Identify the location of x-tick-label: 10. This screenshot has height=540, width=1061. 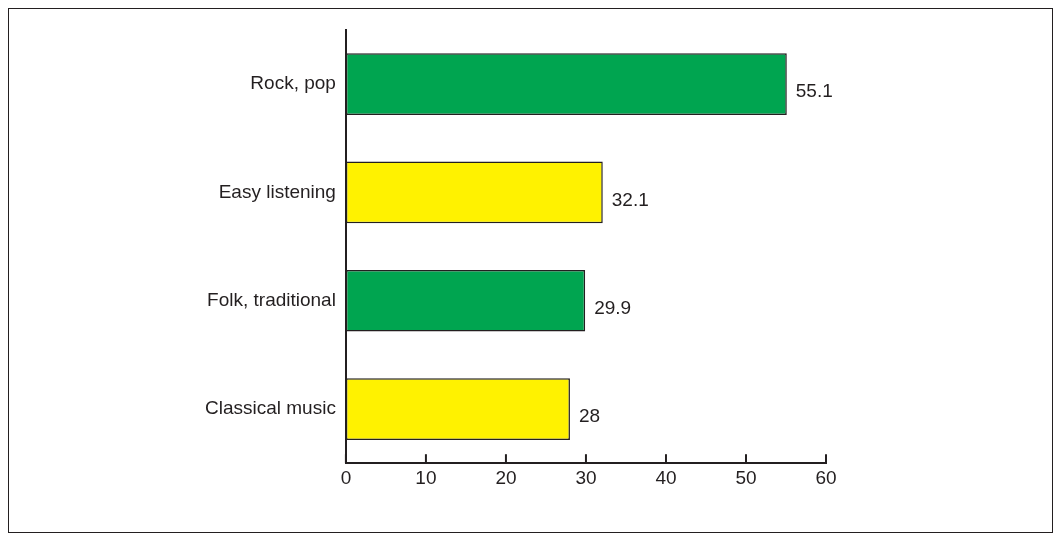
(426, 477).